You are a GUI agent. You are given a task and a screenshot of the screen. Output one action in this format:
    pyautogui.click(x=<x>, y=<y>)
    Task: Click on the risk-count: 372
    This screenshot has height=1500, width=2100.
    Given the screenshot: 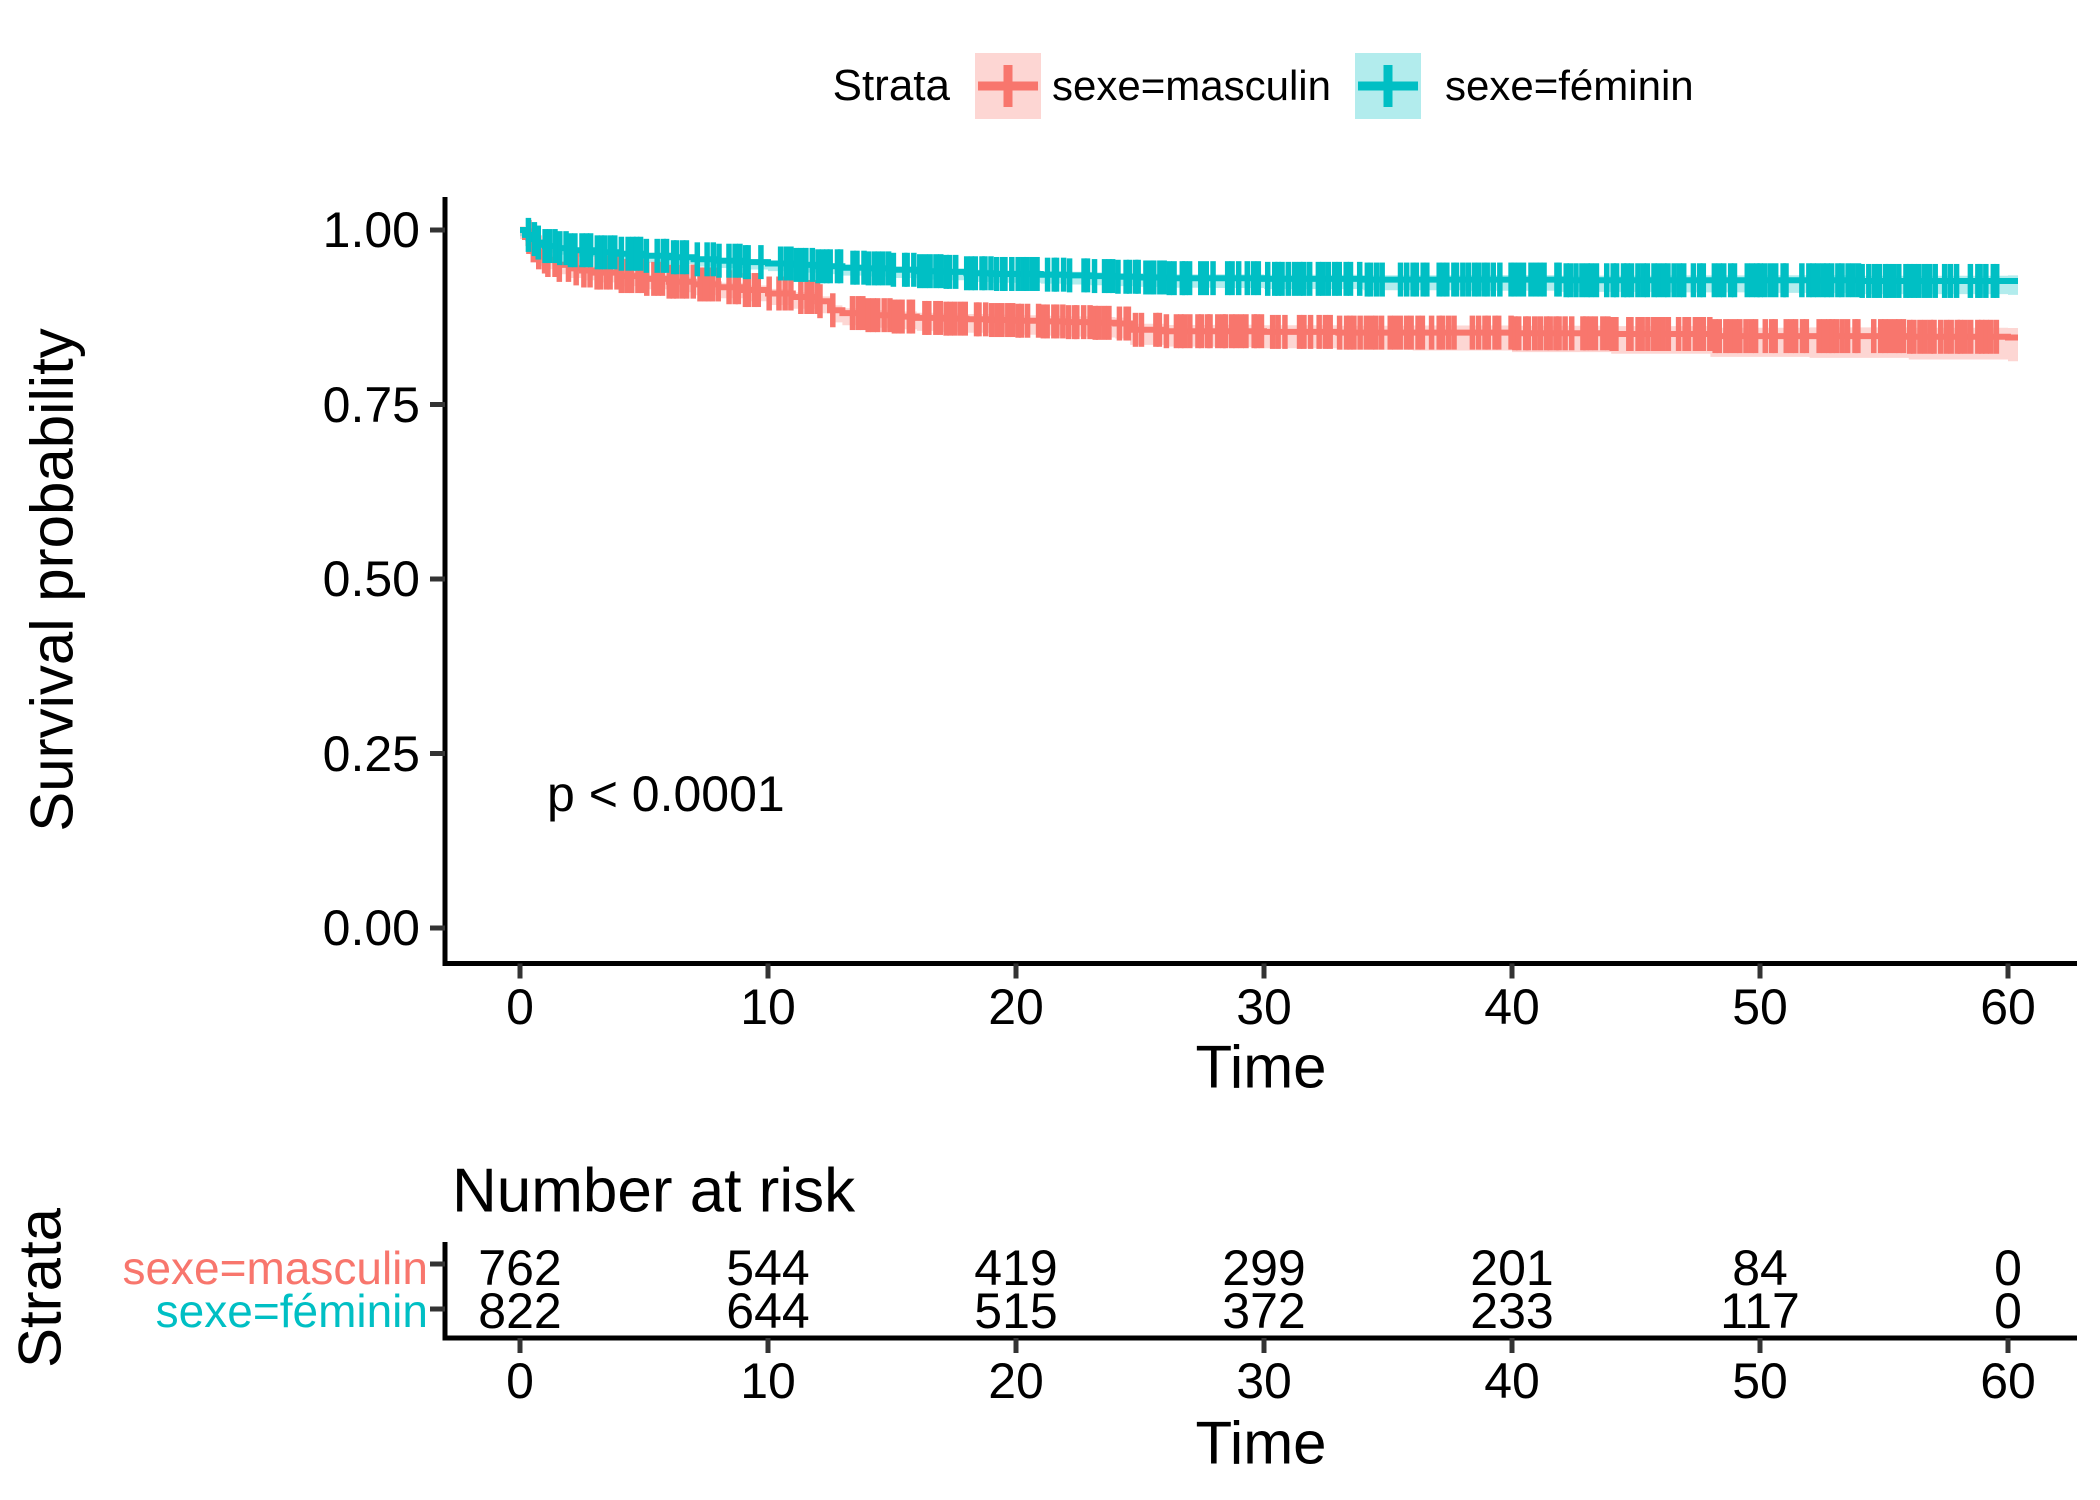 What is the action you would take?
    pyautogui.click(x=1264, y=1311)
    